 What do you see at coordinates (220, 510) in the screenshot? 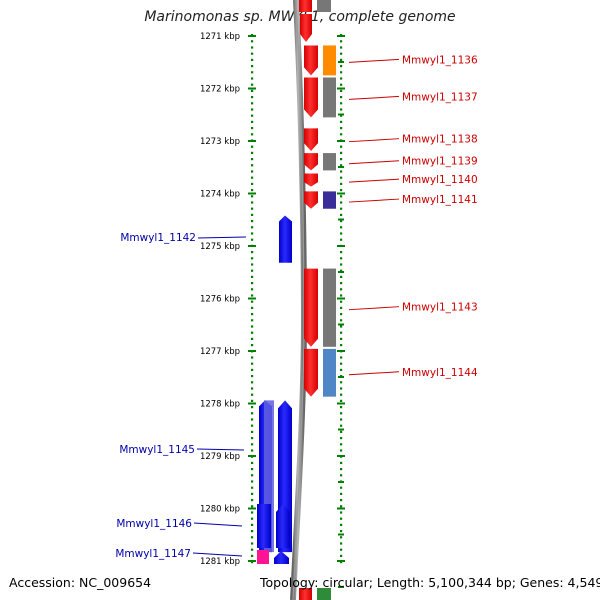
I see `scale-tick-label: 1280 kbp` at bounding box center [220, 510].